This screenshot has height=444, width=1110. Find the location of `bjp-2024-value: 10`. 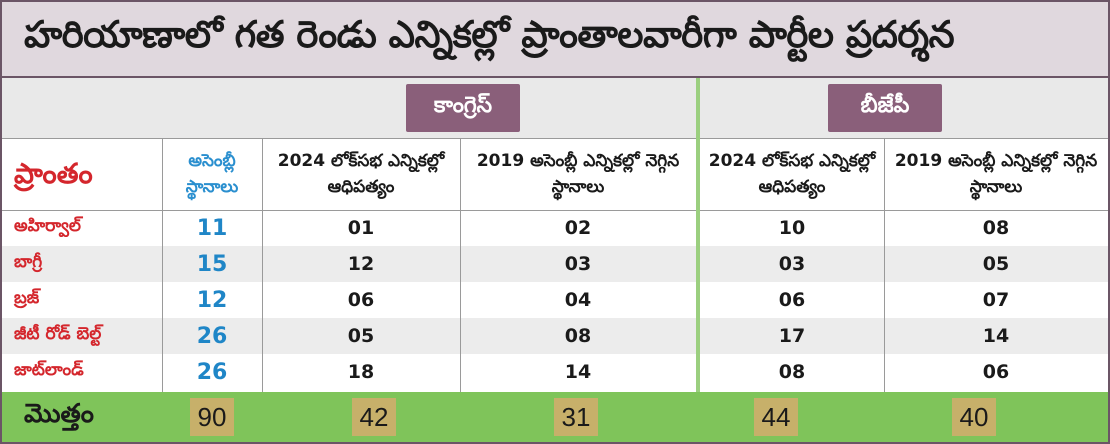

bjp-2024-value: 10 is located at coordinates (792, 228).